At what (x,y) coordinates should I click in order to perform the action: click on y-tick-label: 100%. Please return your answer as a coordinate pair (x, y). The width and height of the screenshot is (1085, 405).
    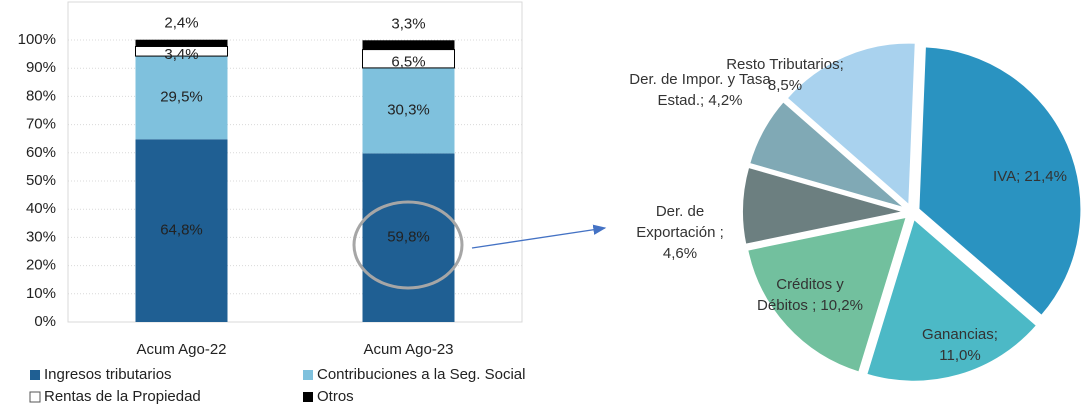
    Looking at the image, I should click on (37, 39).